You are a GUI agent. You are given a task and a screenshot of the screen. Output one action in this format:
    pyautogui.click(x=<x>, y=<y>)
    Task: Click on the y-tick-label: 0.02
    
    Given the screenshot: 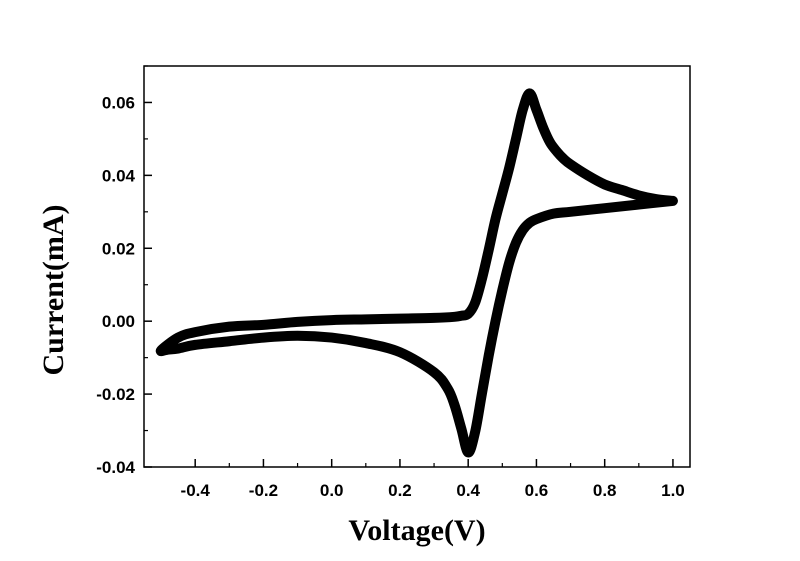 What is the action you would take?
    pyautogui.click(x=118, y=248)
    